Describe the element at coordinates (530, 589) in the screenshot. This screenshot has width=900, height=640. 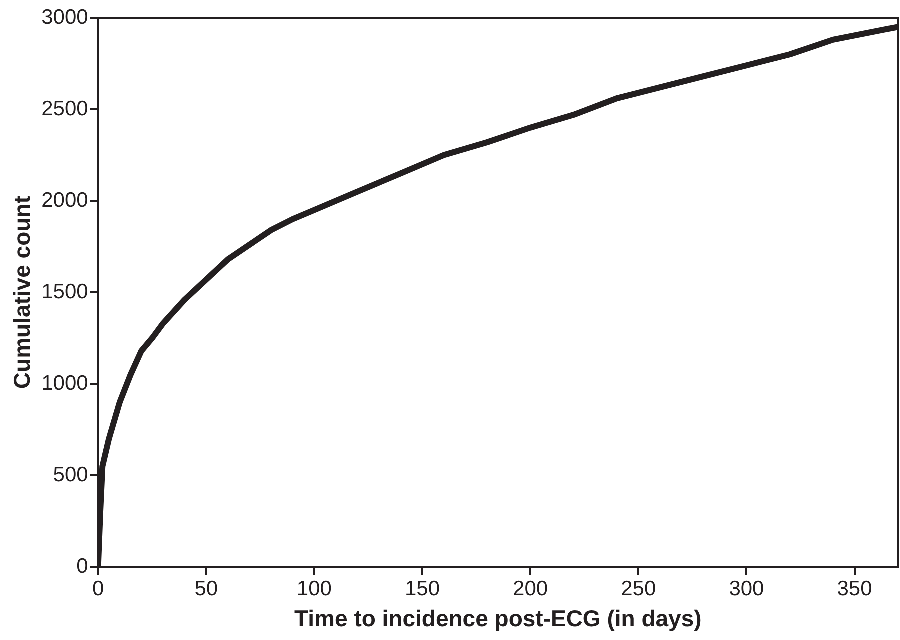
I see `x-tick-label: 200` at that location.